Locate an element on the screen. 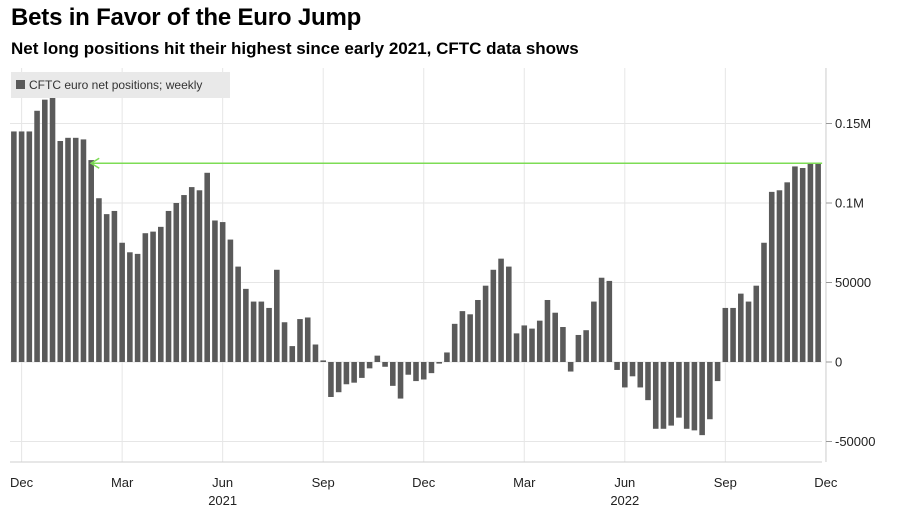 This screenshot has height=510, width=900. x-tick-label: Jun is located at coordinates (222, 482).